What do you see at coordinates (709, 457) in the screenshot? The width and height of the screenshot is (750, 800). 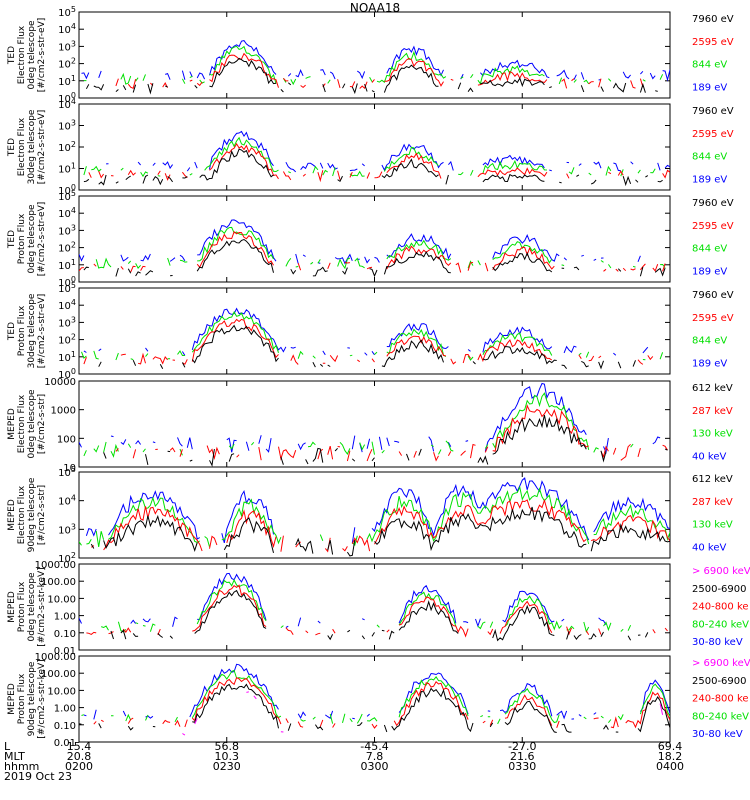 I see `legend-entry: 40 keV` at bounding box center [709, 457].